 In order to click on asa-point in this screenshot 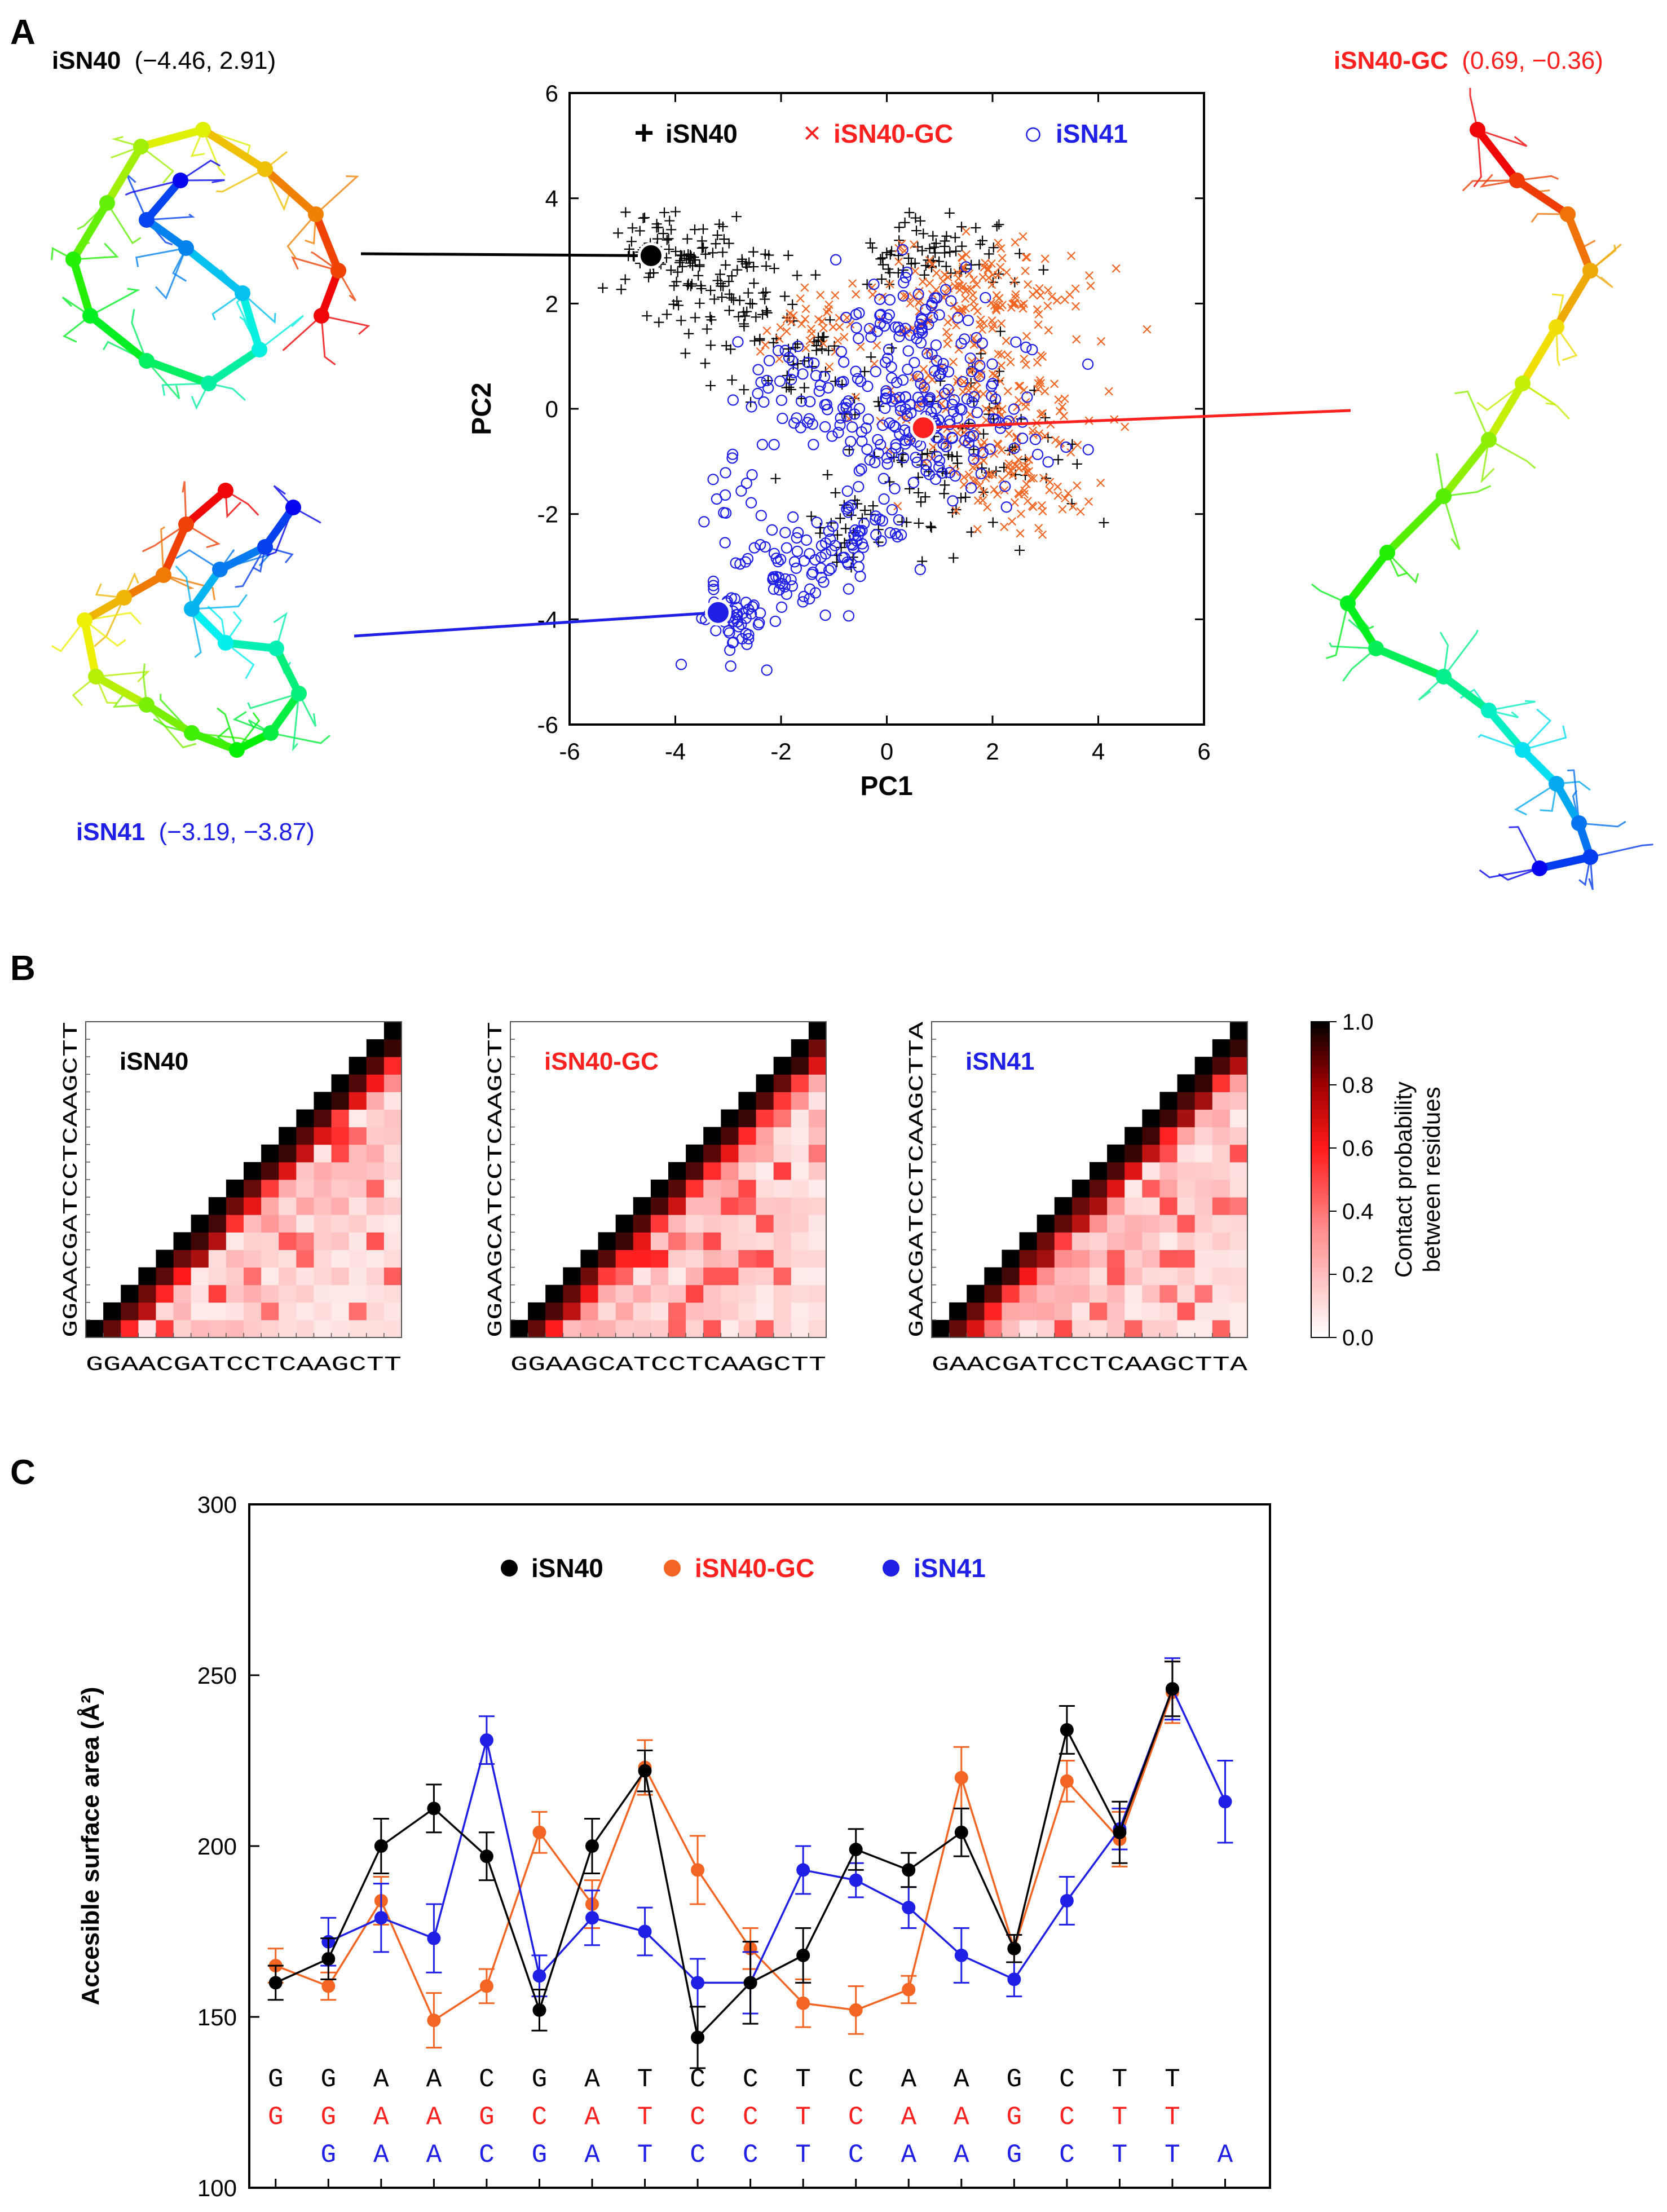, I will do `click(645, 1771)`.